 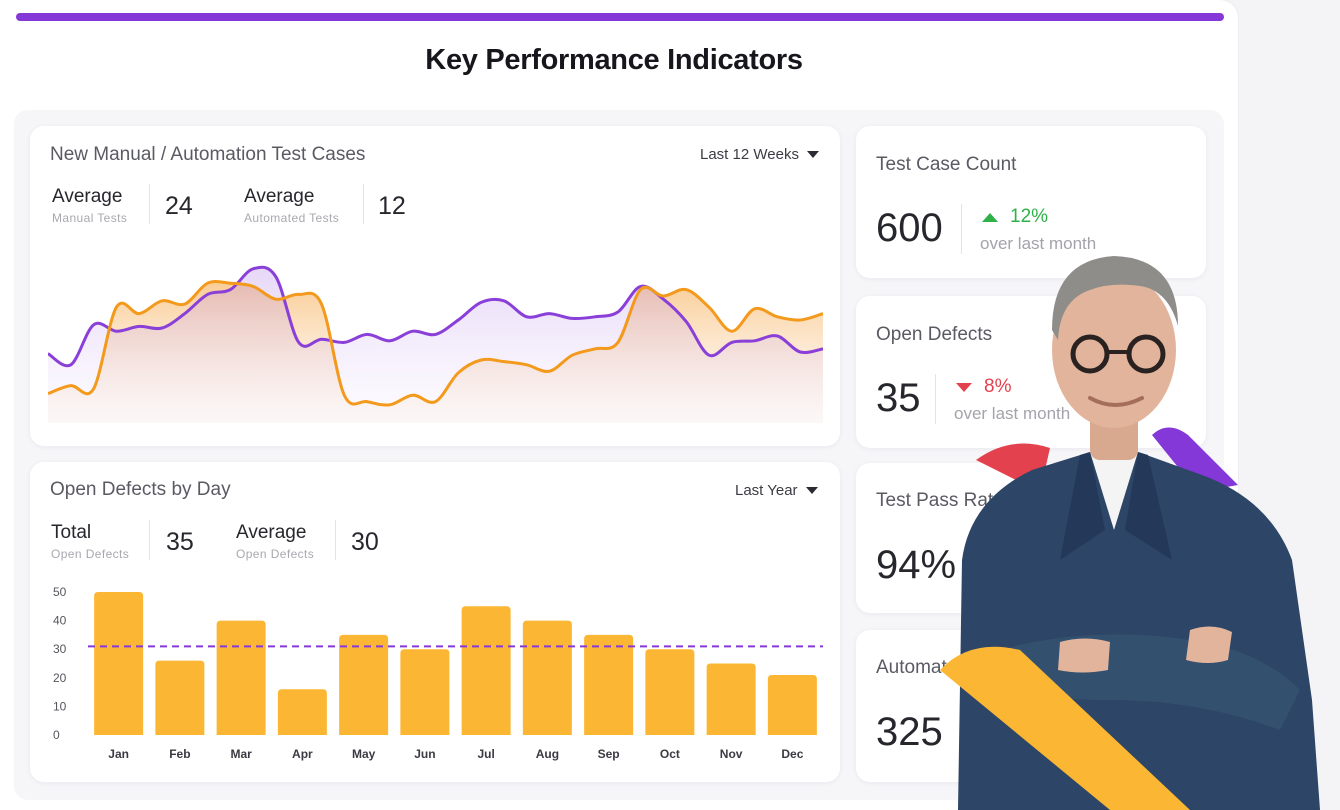 I want to click on range-dropdown: Last Year, so click(x=776, y=490).